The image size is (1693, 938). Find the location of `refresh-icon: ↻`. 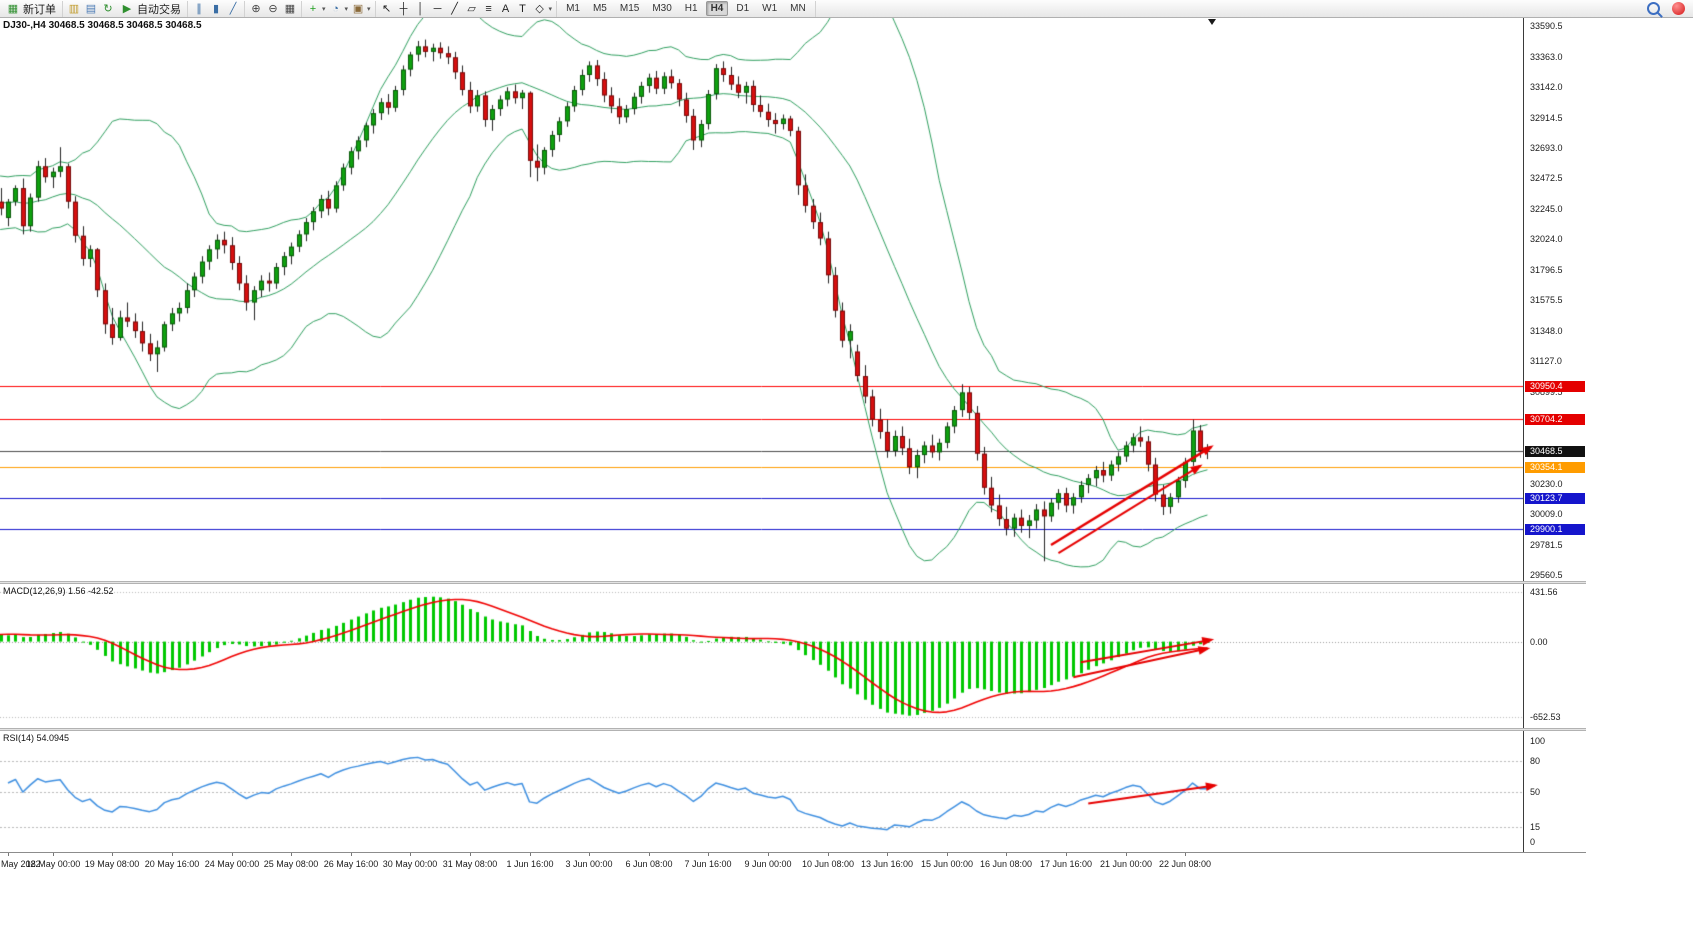

refresh-icon: ↻ is located at coordinates (108, 8).